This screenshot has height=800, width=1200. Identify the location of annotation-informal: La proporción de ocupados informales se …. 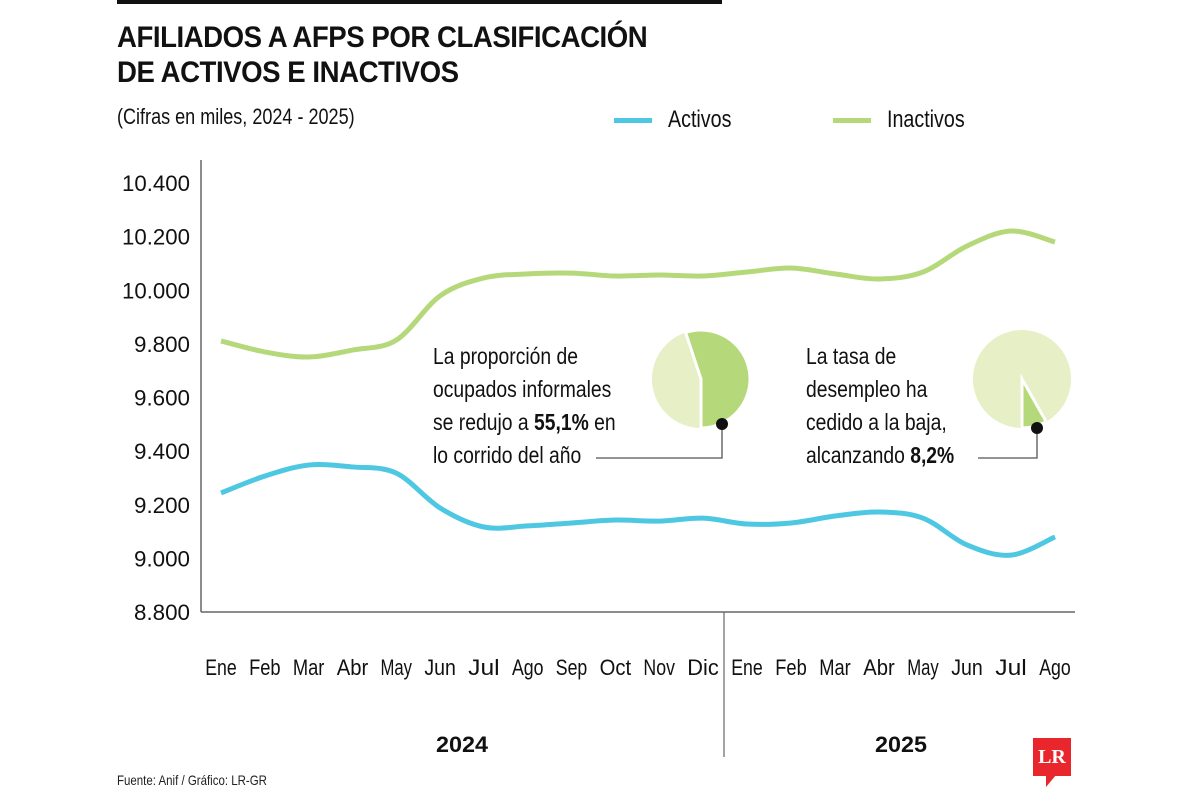
(524, 406).